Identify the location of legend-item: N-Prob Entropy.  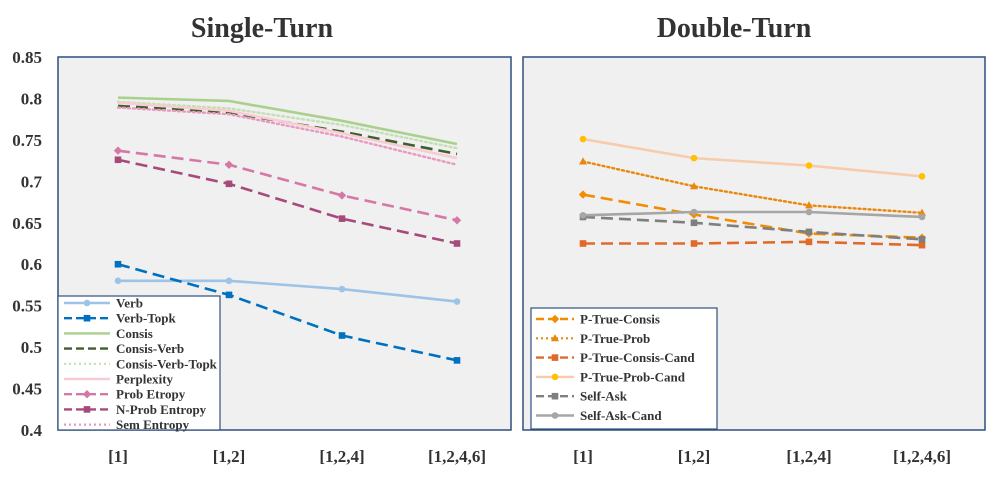
(135, 409).